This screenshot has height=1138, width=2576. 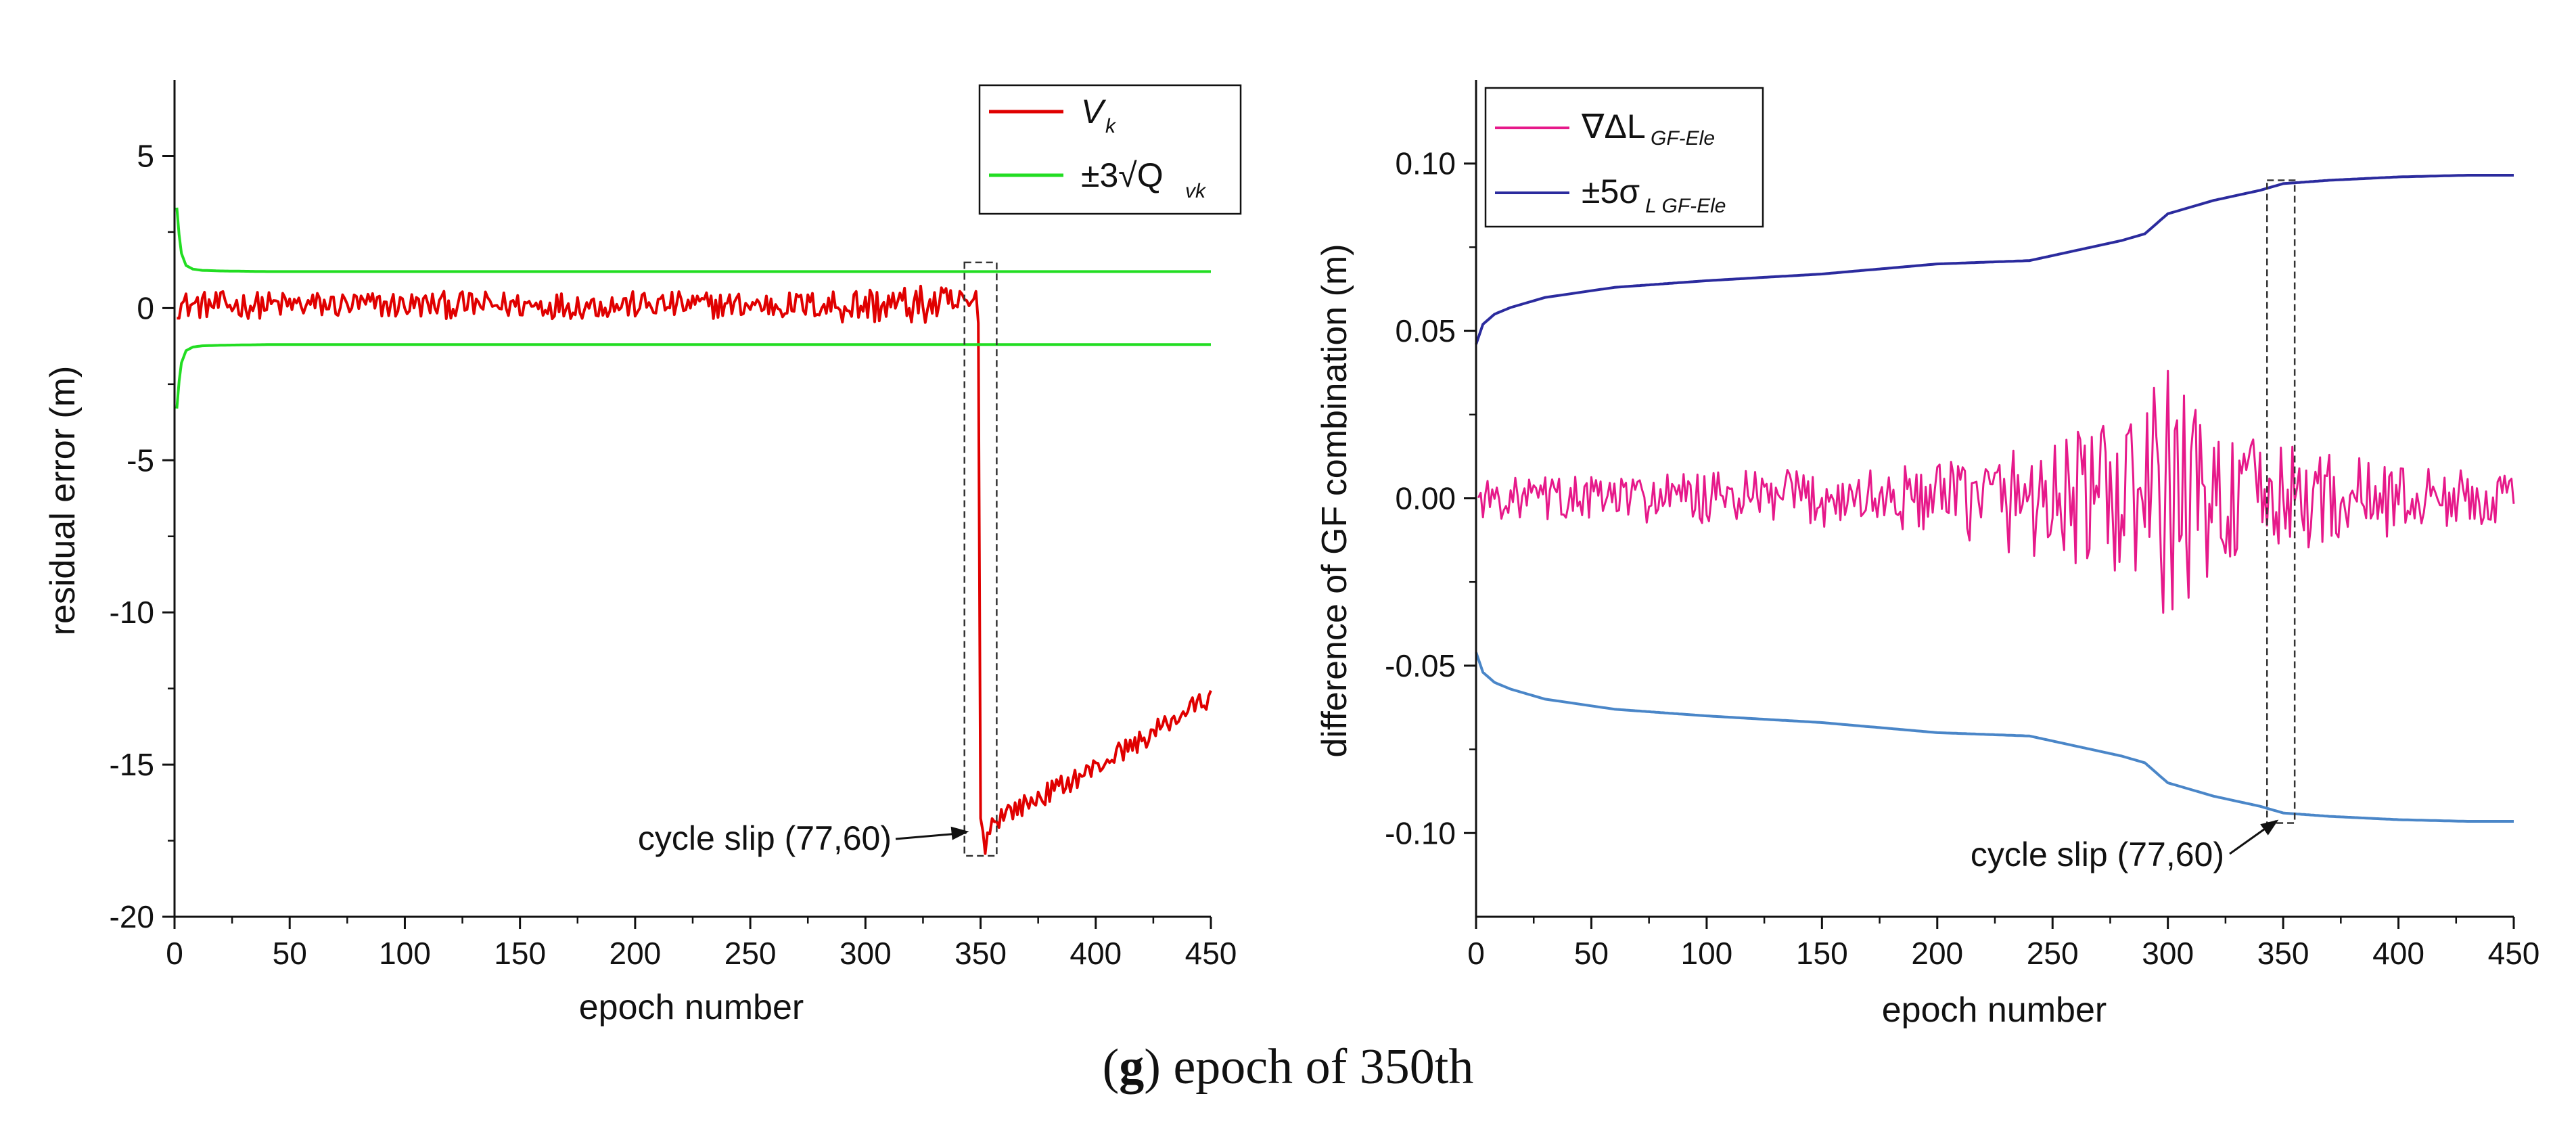 What do you see at coordinates (1420, 666) in the screenshot?
I see `y-tick-label: -0.05` at bounding box center [1420, 666].